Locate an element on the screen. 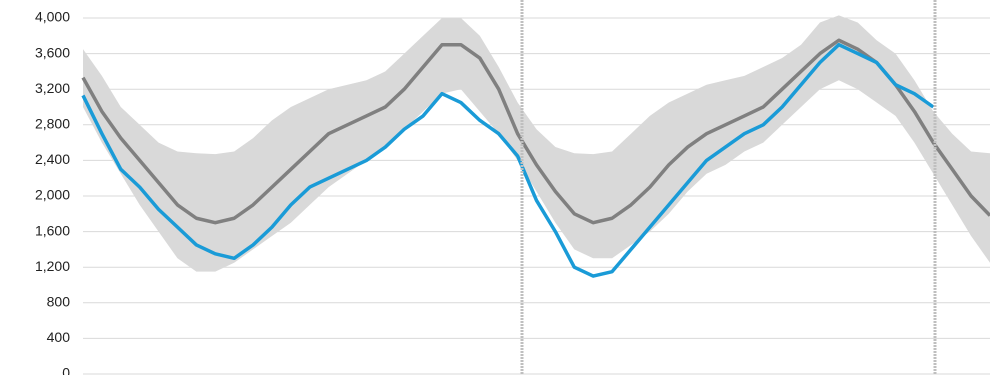 The width and height of the screenshot is (990, 375). y-tick-label: 800 is located at coordinates (59, 302).